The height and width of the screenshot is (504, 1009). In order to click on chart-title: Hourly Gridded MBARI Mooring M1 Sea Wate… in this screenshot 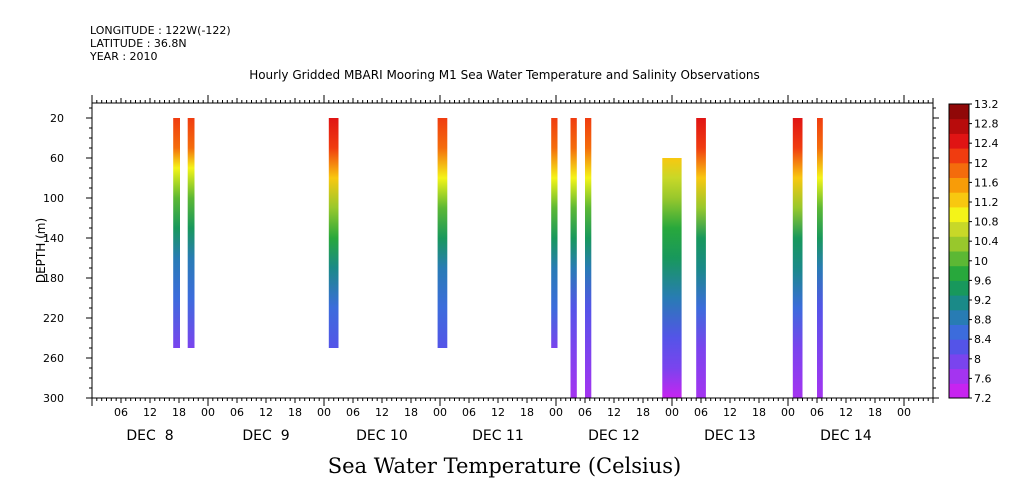, I will do `click(504, 75)`.